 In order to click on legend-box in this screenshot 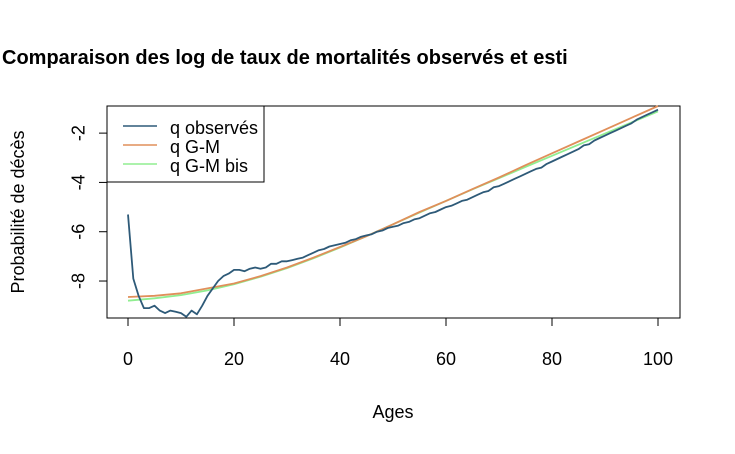, I will do `click(185, 144)`.